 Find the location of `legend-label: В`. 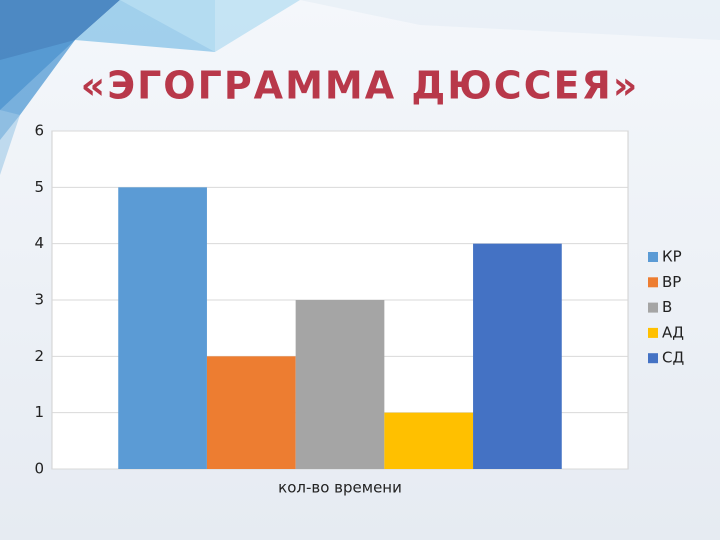

legend-label: В is located at coordinates (667, 307).